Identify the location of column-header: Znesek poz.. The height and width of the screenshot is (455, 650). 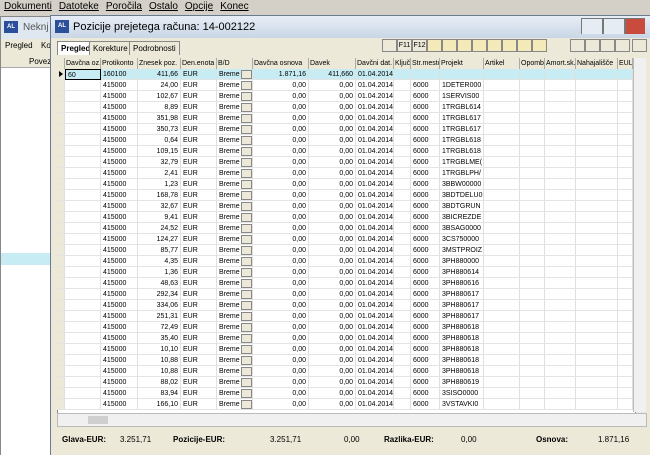
(159, 63).